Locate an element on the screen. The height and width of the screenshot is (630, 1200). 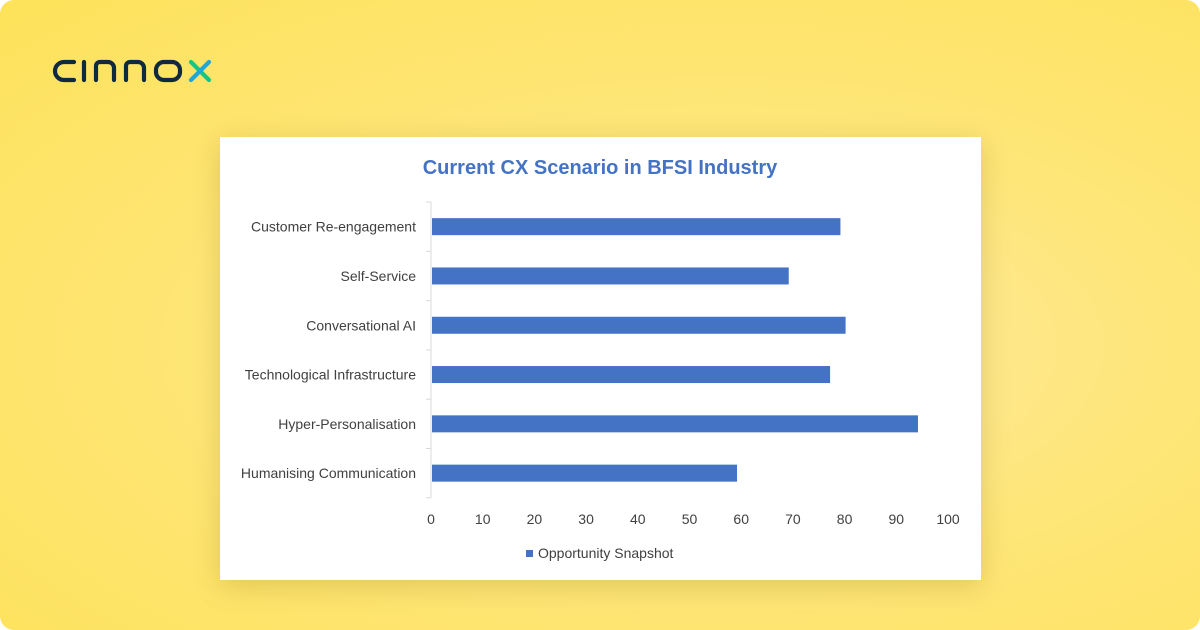
x-tick-label: 50 is located at coordinates (690, 519).